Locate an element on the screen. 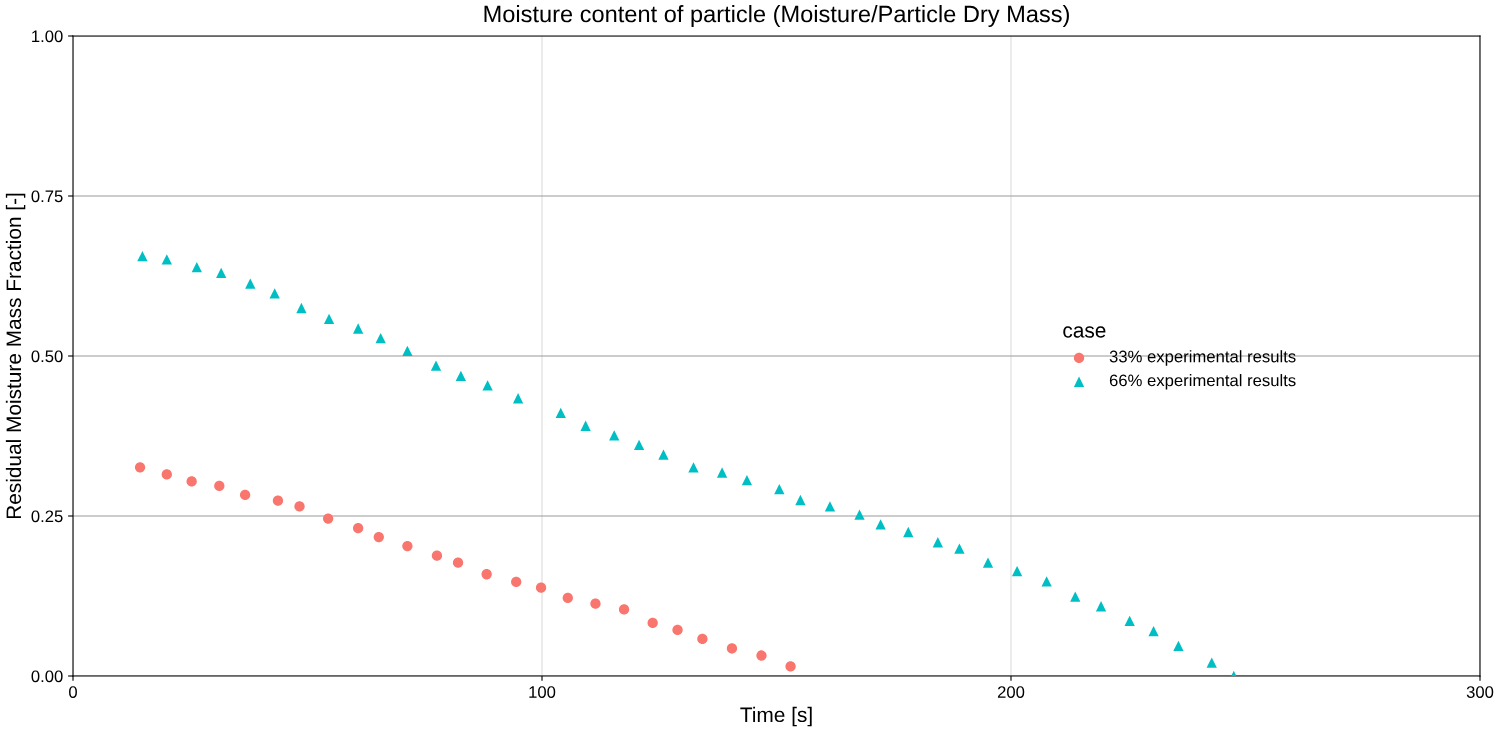 The width and height of the screenshot is (1501, 738). y-tick-label: 0.00 is located at coordinates (47, 676).